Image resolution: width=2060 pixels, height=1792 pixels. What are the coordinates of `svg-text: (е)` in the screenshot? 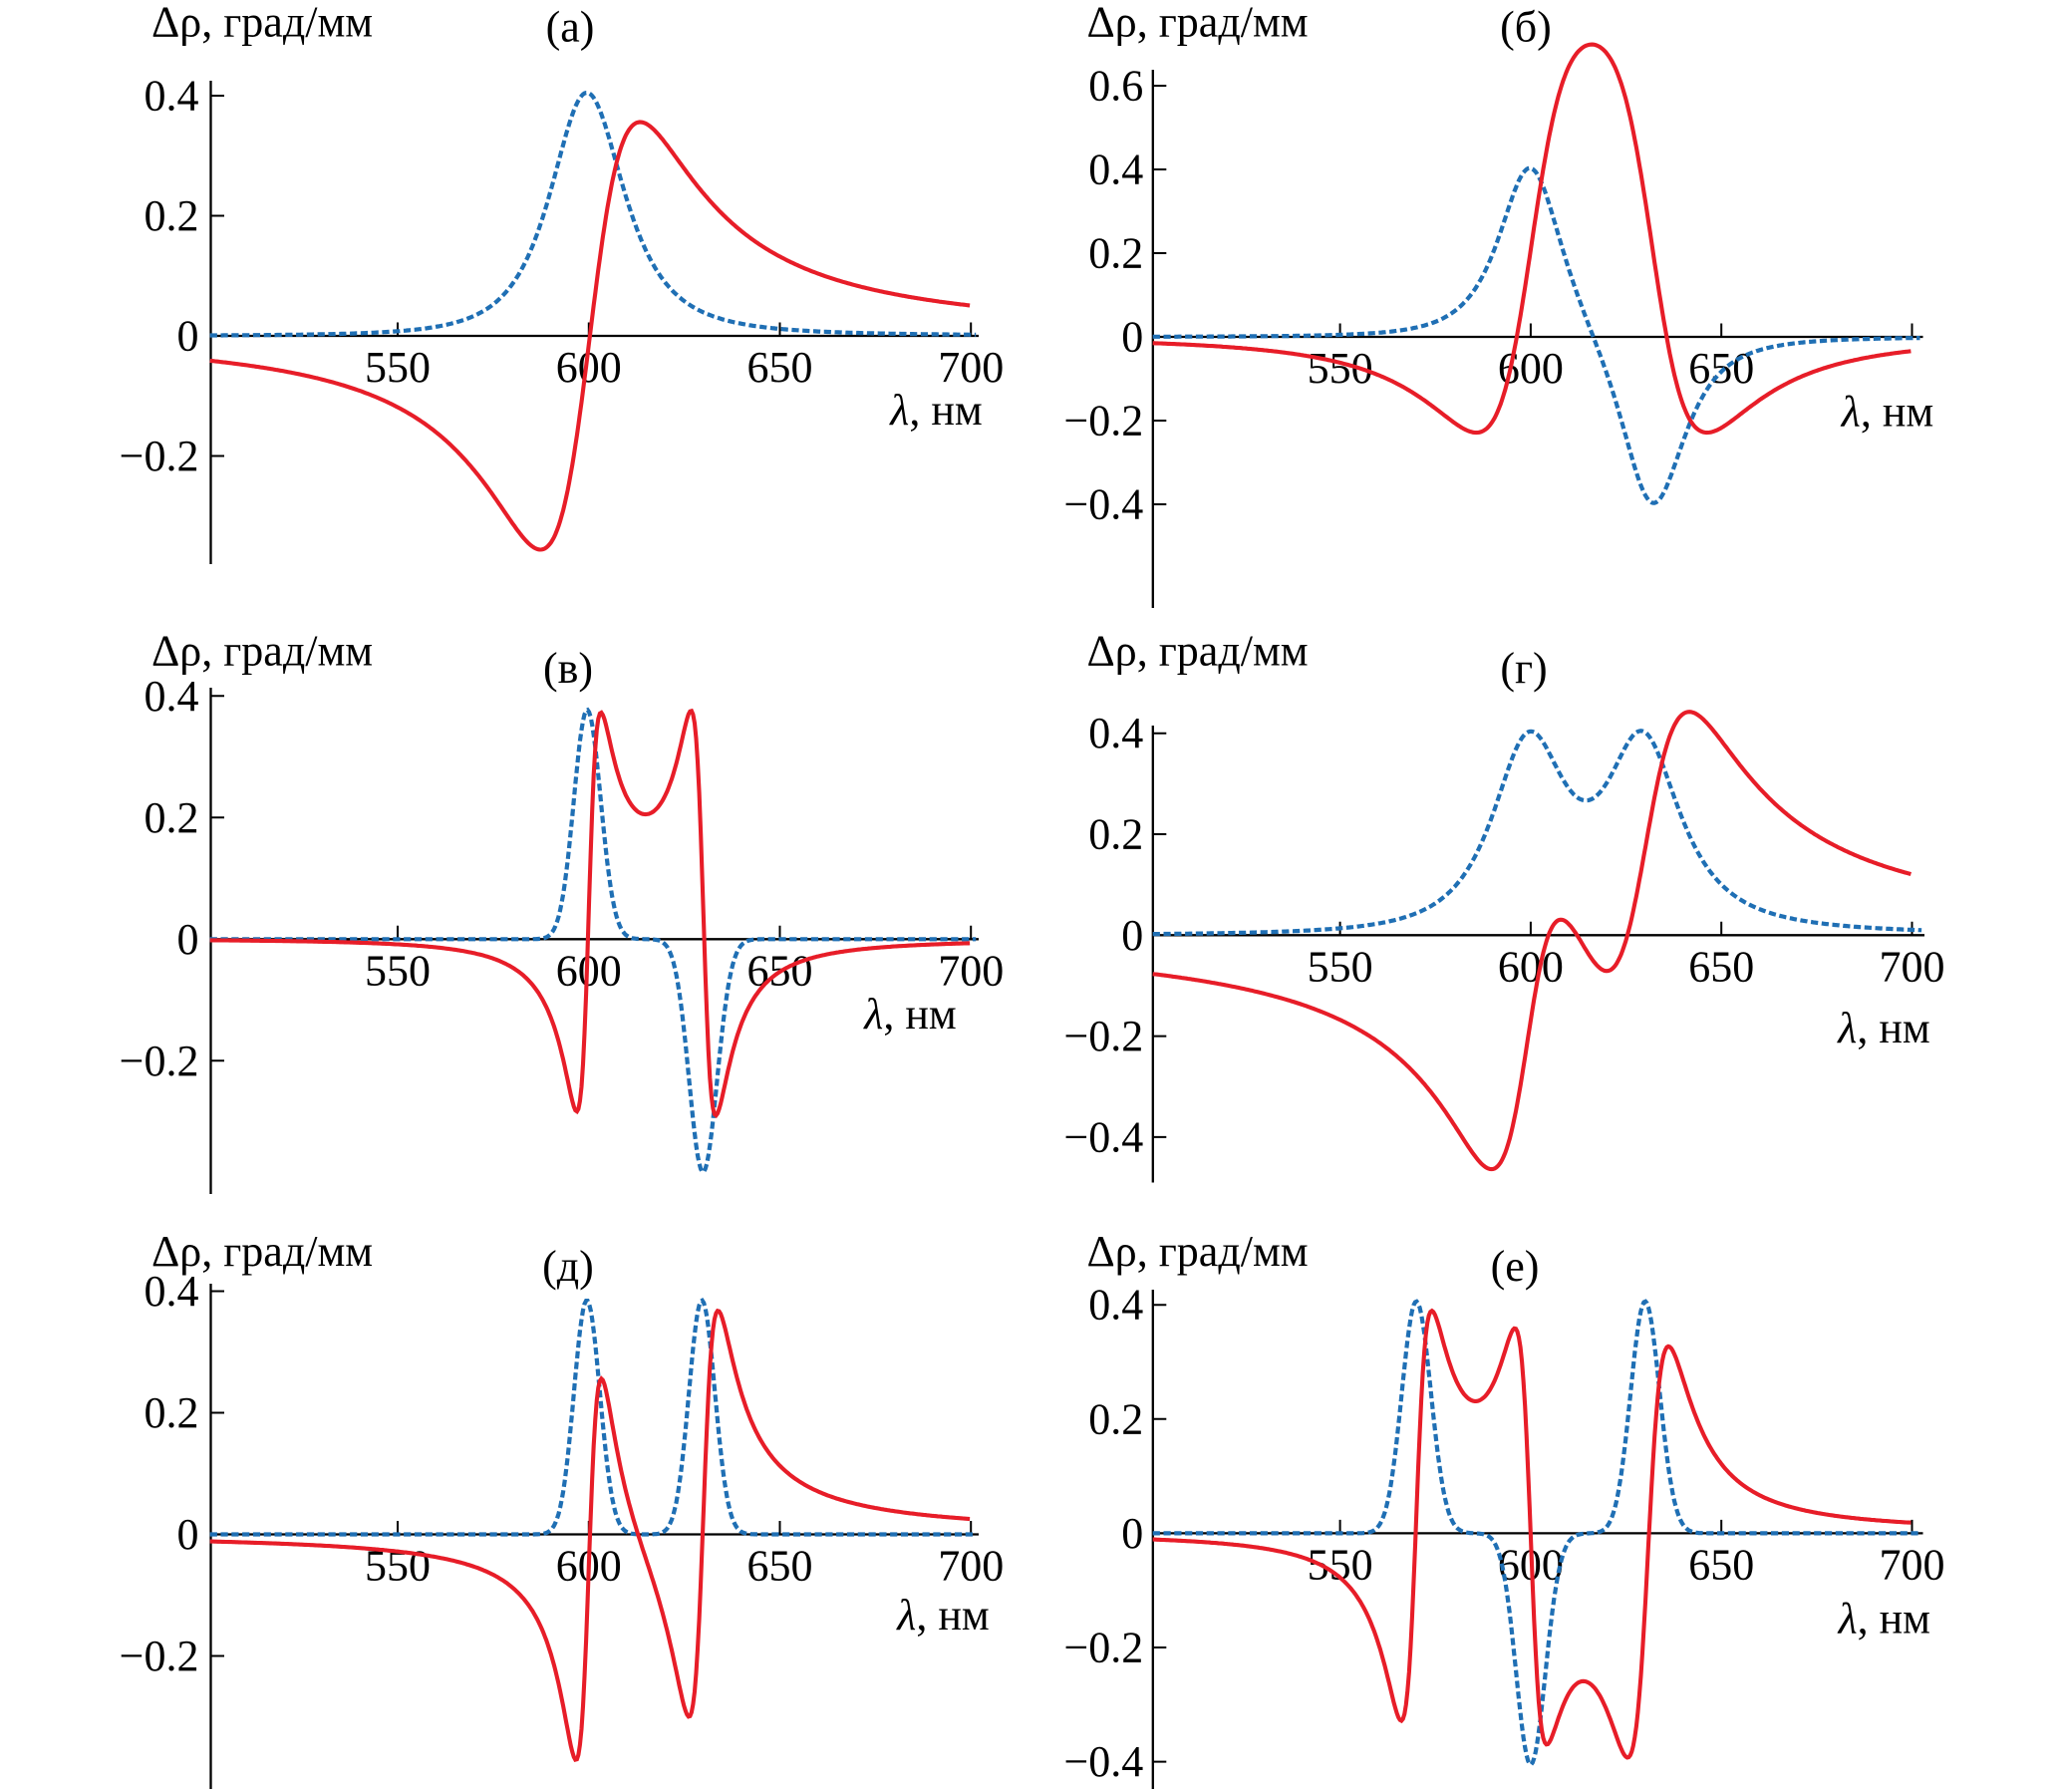 It's located at (1515, 1266).